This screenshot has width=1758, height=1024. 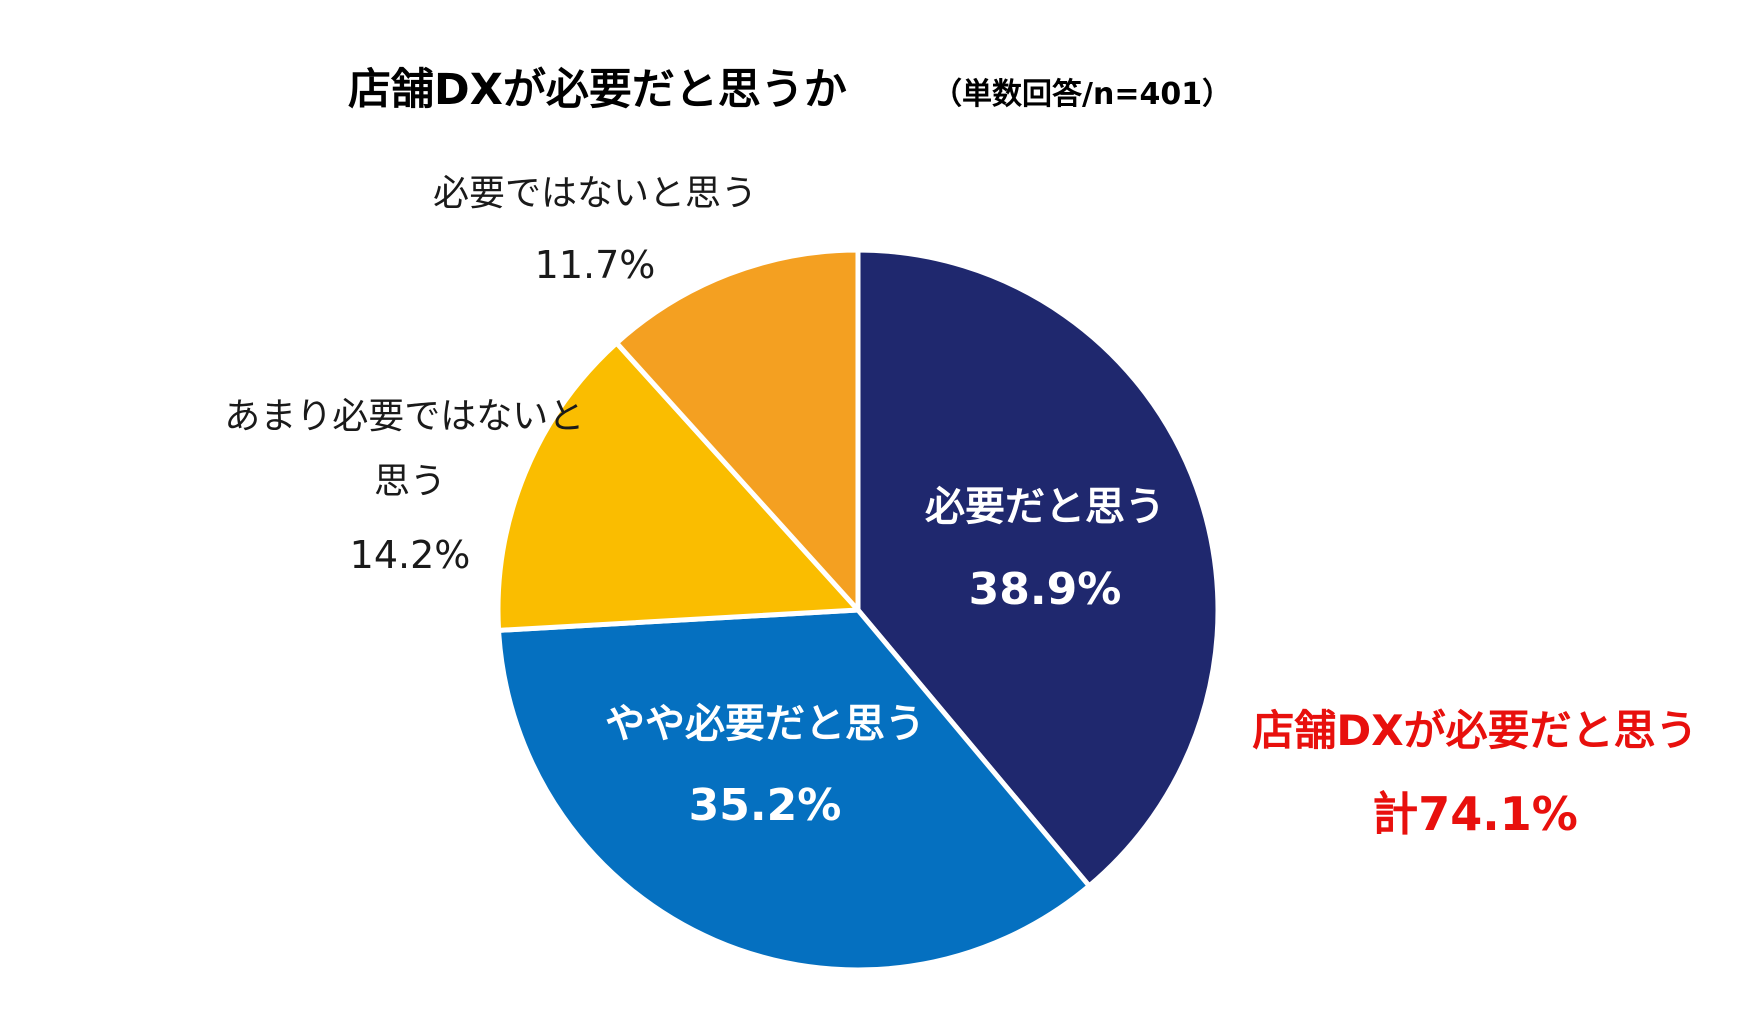 I want to click on slice-hitsuyou-dehanai-value-label: 11.7%, so click(x=595, y=265).